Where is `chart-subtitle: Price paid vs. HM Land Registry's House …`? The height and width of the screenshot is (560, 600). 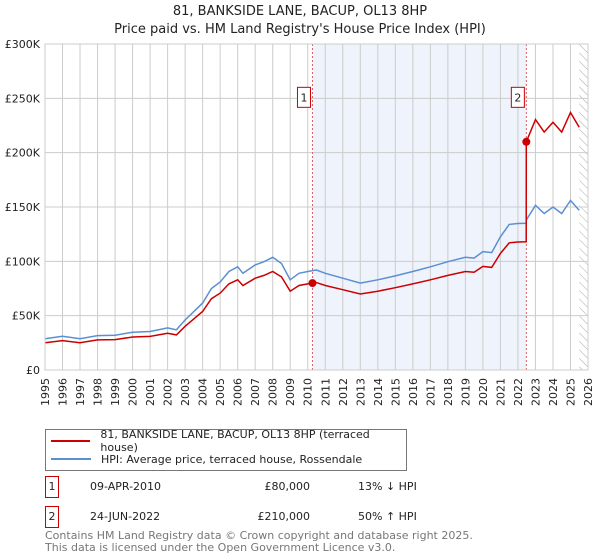 chart-subtitle: Price paid vs. HM Land Registry's House … is located at coordinates (300, 29).